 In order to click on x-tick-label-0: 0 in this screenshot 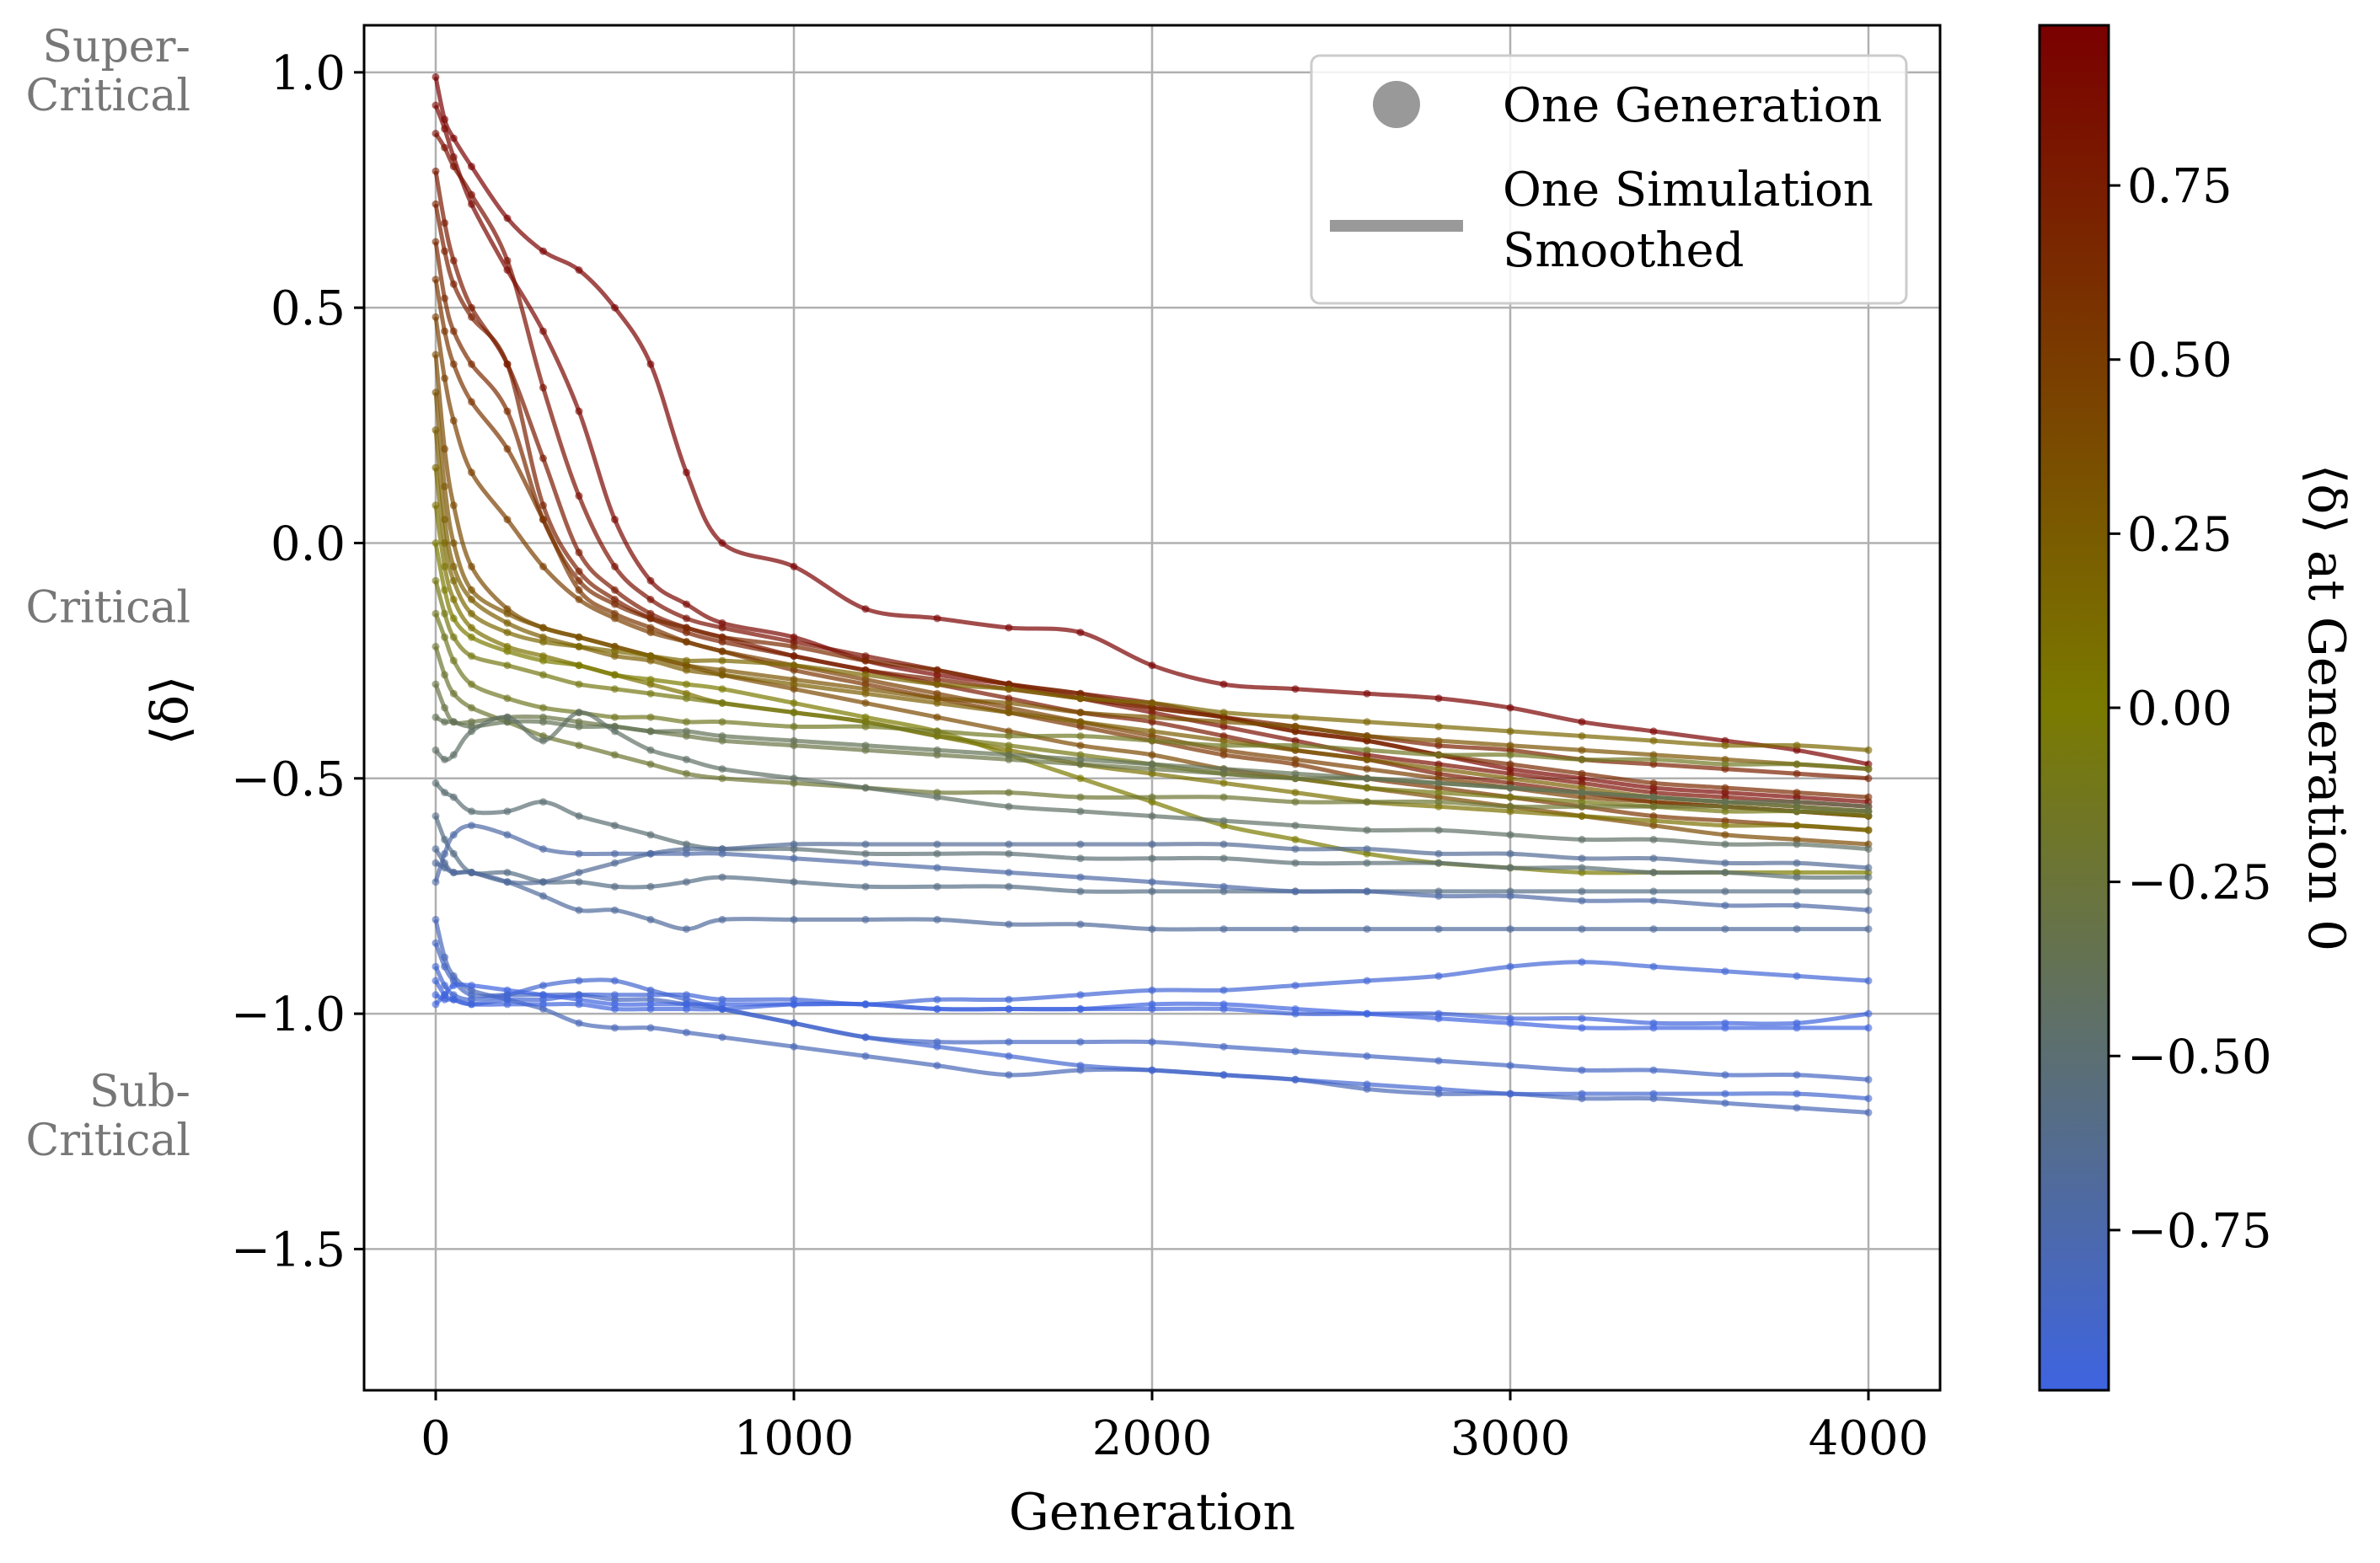, I will do `click(436, 1438)`.